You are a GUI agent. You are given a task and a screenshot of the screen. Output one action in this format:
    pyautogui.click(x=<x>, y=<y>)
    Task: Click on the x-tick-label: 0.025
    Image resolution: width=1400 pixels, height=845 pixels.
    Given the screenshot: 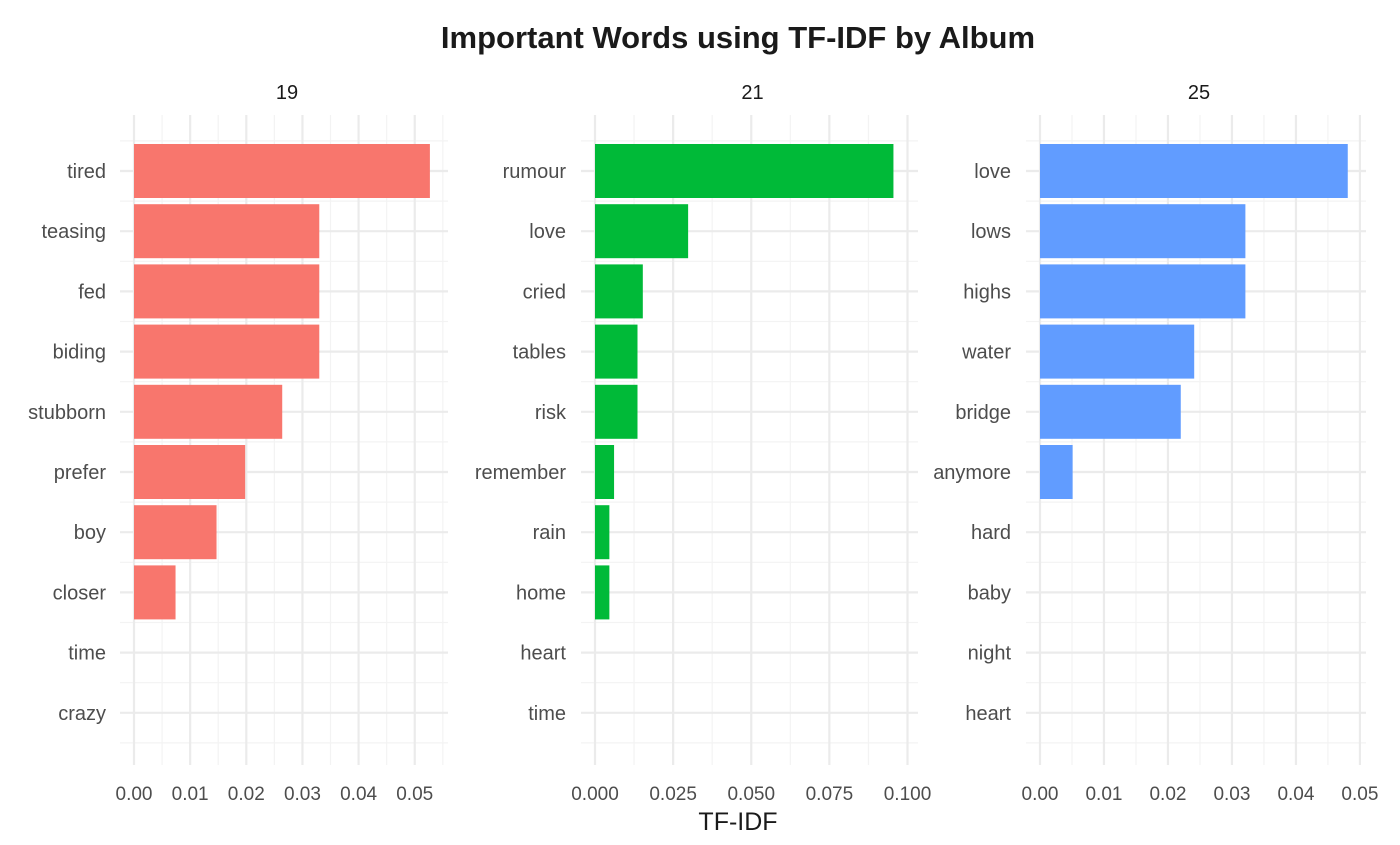 What is the action you would take?
    pyautogui.click(x=673, y=794)
    